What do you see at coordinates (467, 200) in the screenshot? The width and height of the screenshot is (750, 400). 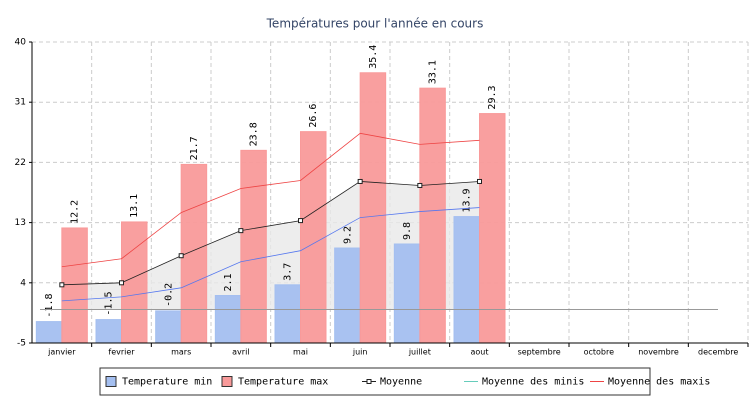 I see `data-label: 13.9` at bounding box center [467, 200].